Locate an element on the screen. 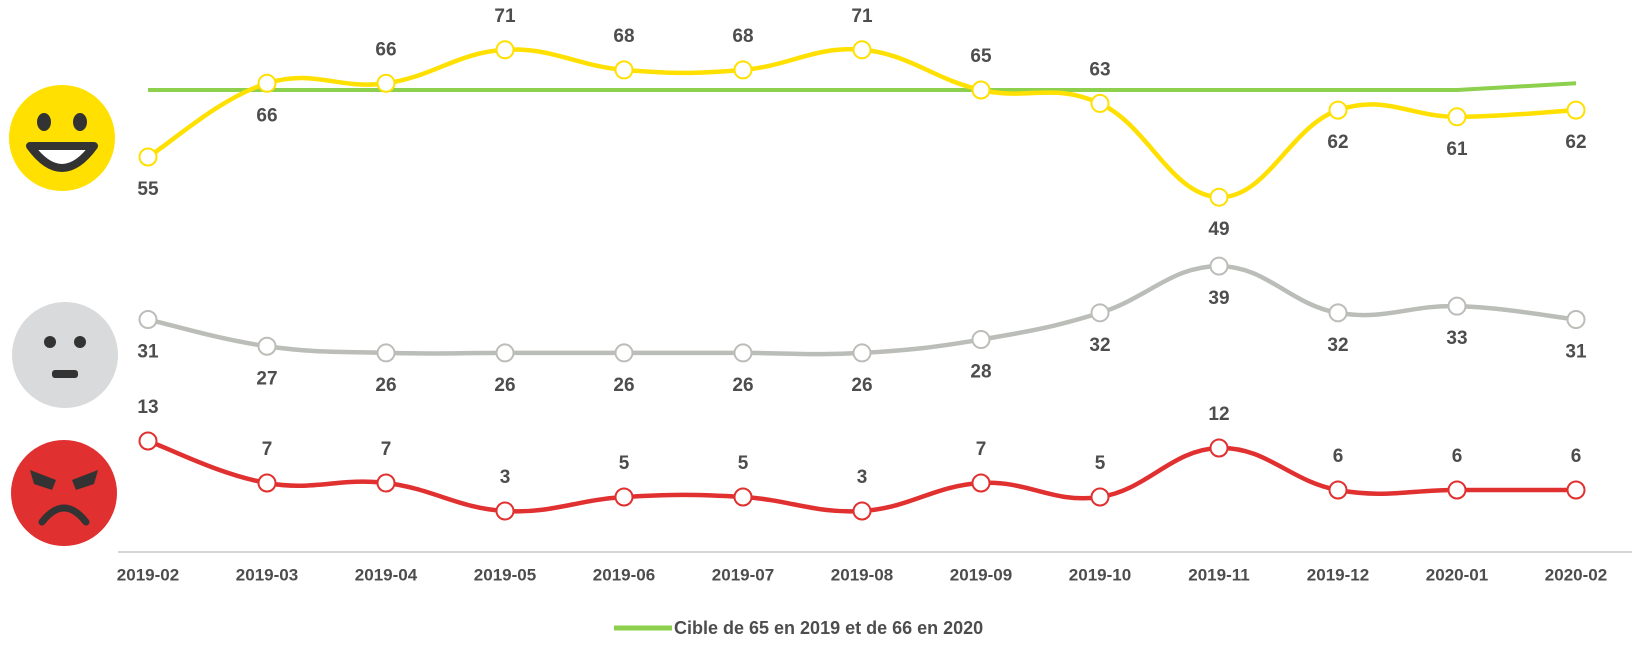 The image size is (1632, 663). value-label: 13 is located at coordinates (147, 407).